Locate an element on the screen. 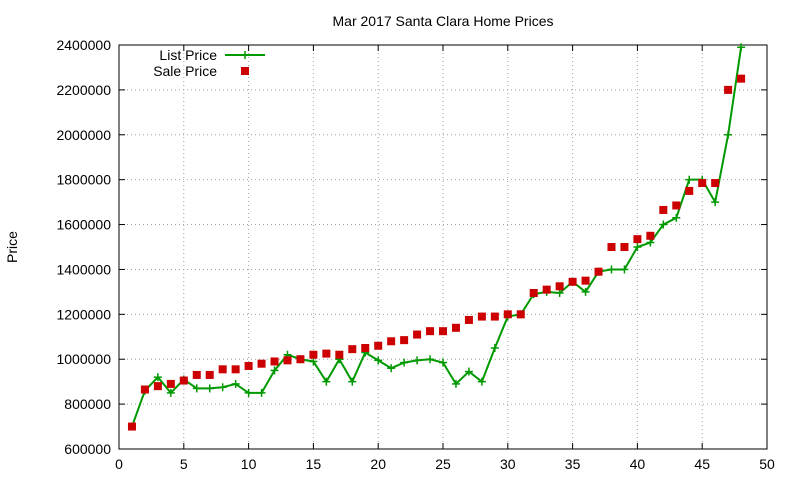  y-tick-label: 2200000 is located at coordinates (83, 90).